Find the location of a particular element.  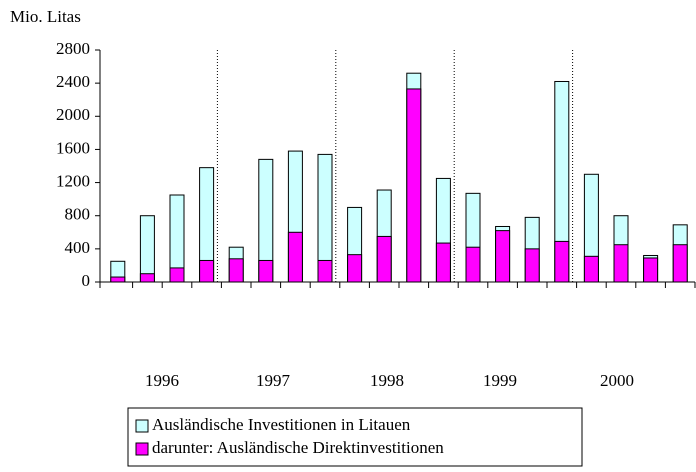

y-tick-label: 1200 is located at coordinates (73, 180).